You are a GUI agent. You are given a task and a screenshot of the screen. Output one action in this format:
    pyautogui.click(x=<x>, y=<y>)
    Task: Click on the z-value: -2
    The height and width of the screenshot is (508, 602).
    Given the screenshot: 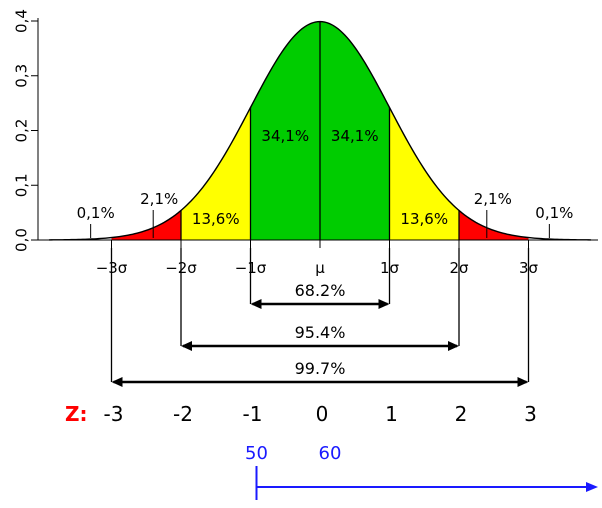 What is the action you would take?
    pyautogui.click(x=183, y=414)
    